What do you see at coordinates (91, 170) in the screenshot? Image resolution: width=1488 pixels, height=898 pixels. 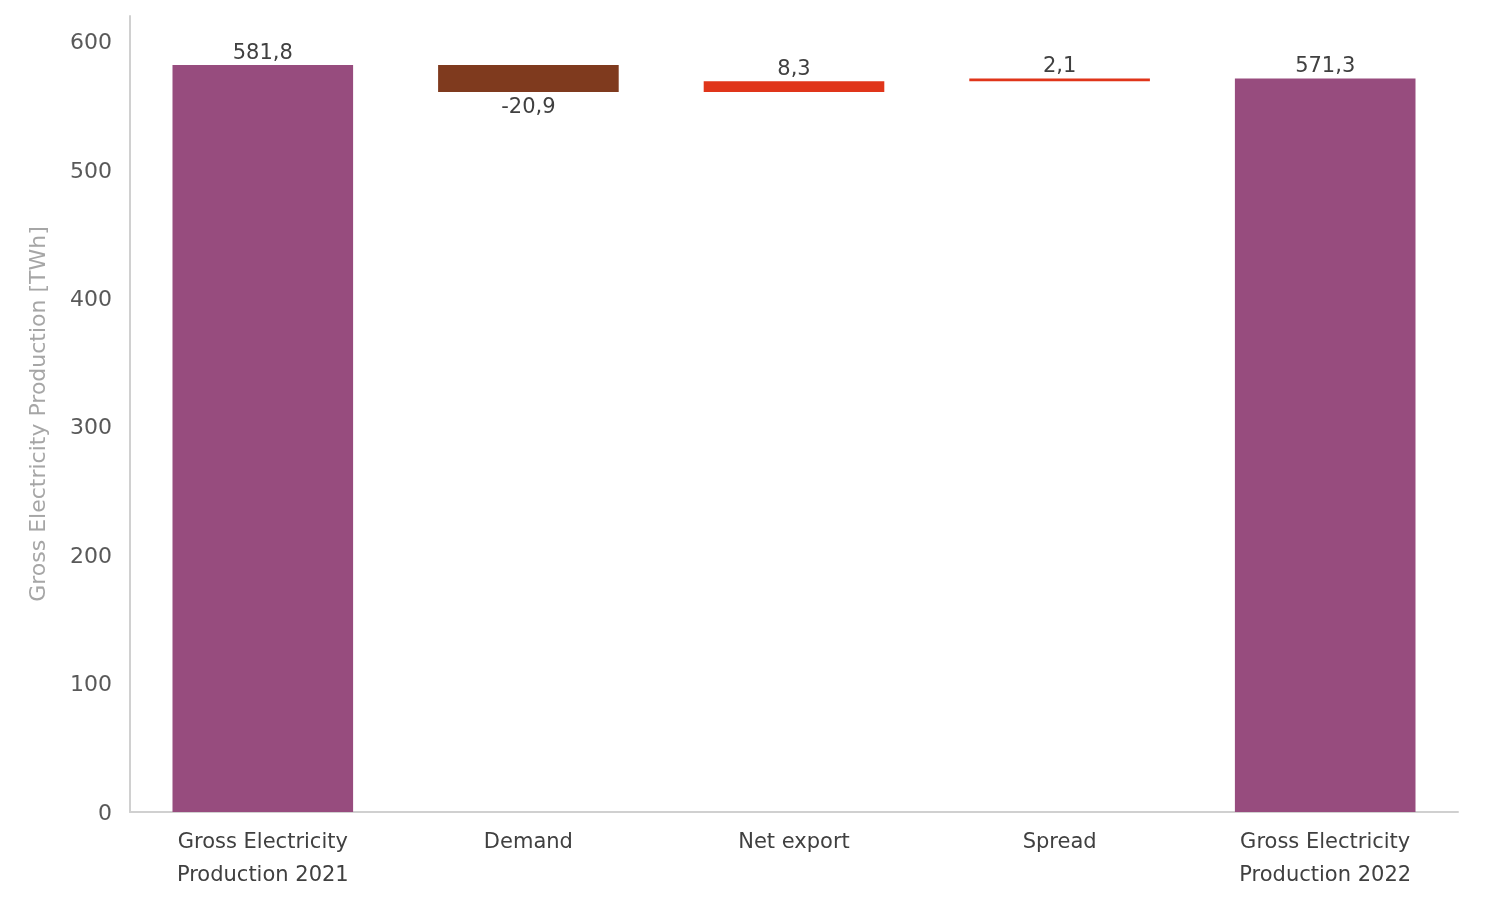 I see `y-tick-label: 500` at bounding box center [91, 170].